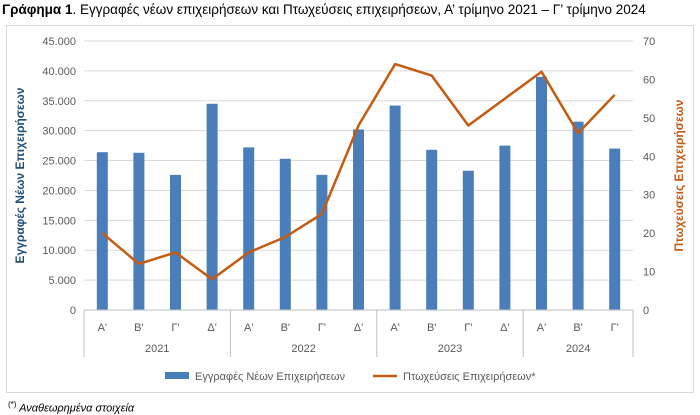  What do you see at coordinates (59, 42) in the screenshot?
I see `y-tick-label: 45.000` at bounding box center [59, 42].